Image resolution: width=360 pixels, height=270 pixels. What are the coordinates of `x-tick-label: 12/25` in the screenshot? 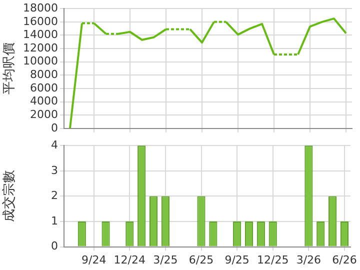 It's located at (273, 259).